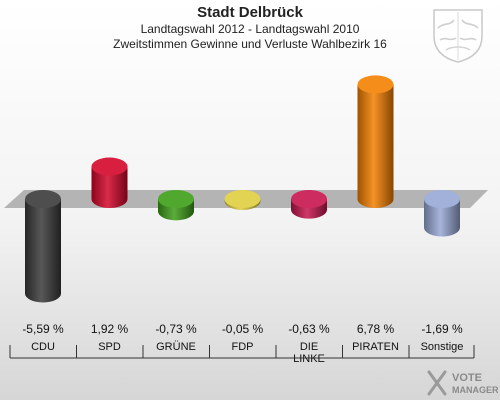 The image size is (500, 400). I want to click on value-label: -5,59 %, so click(43, 329).